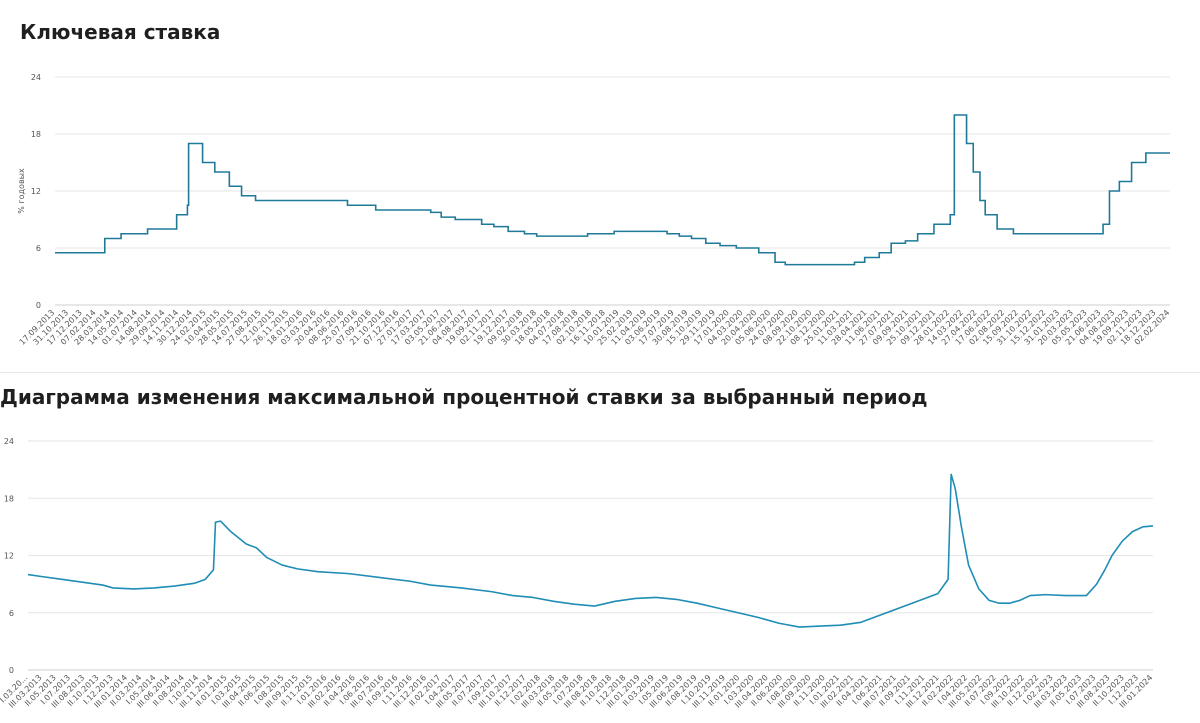 Image resolution: width=1200 pixels, height=723 pixels. Describe the element at coordinates (21, 191) in the screenshot. I see `y-axis-label: % годовых` at that location.